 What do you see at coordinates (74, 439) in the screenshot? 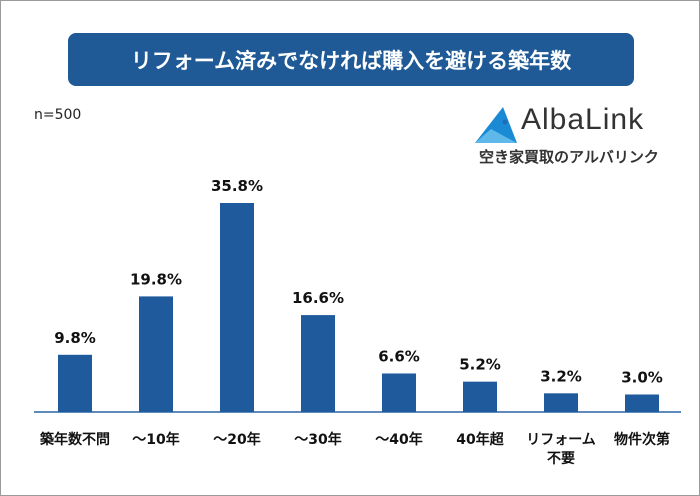
I see `category-label: 築年数不問` at bounding box center [74, 439].